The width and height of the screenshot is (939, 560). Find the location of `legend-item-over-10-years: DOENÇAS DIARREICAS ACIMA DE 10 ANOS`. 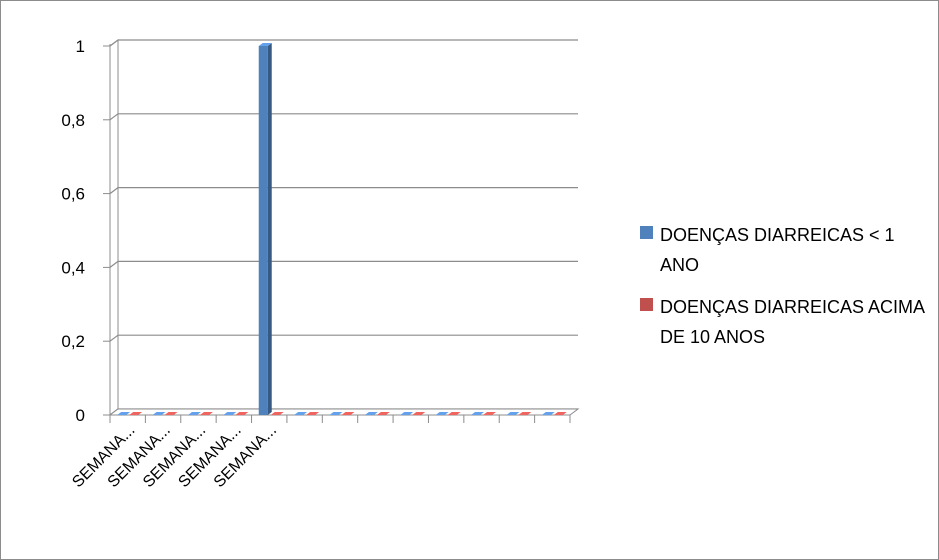

legend-item-over-10-years: DOENÇAS DIARREICAS ACIMA DE 10 ANOS is located at coordinates (785, 322).